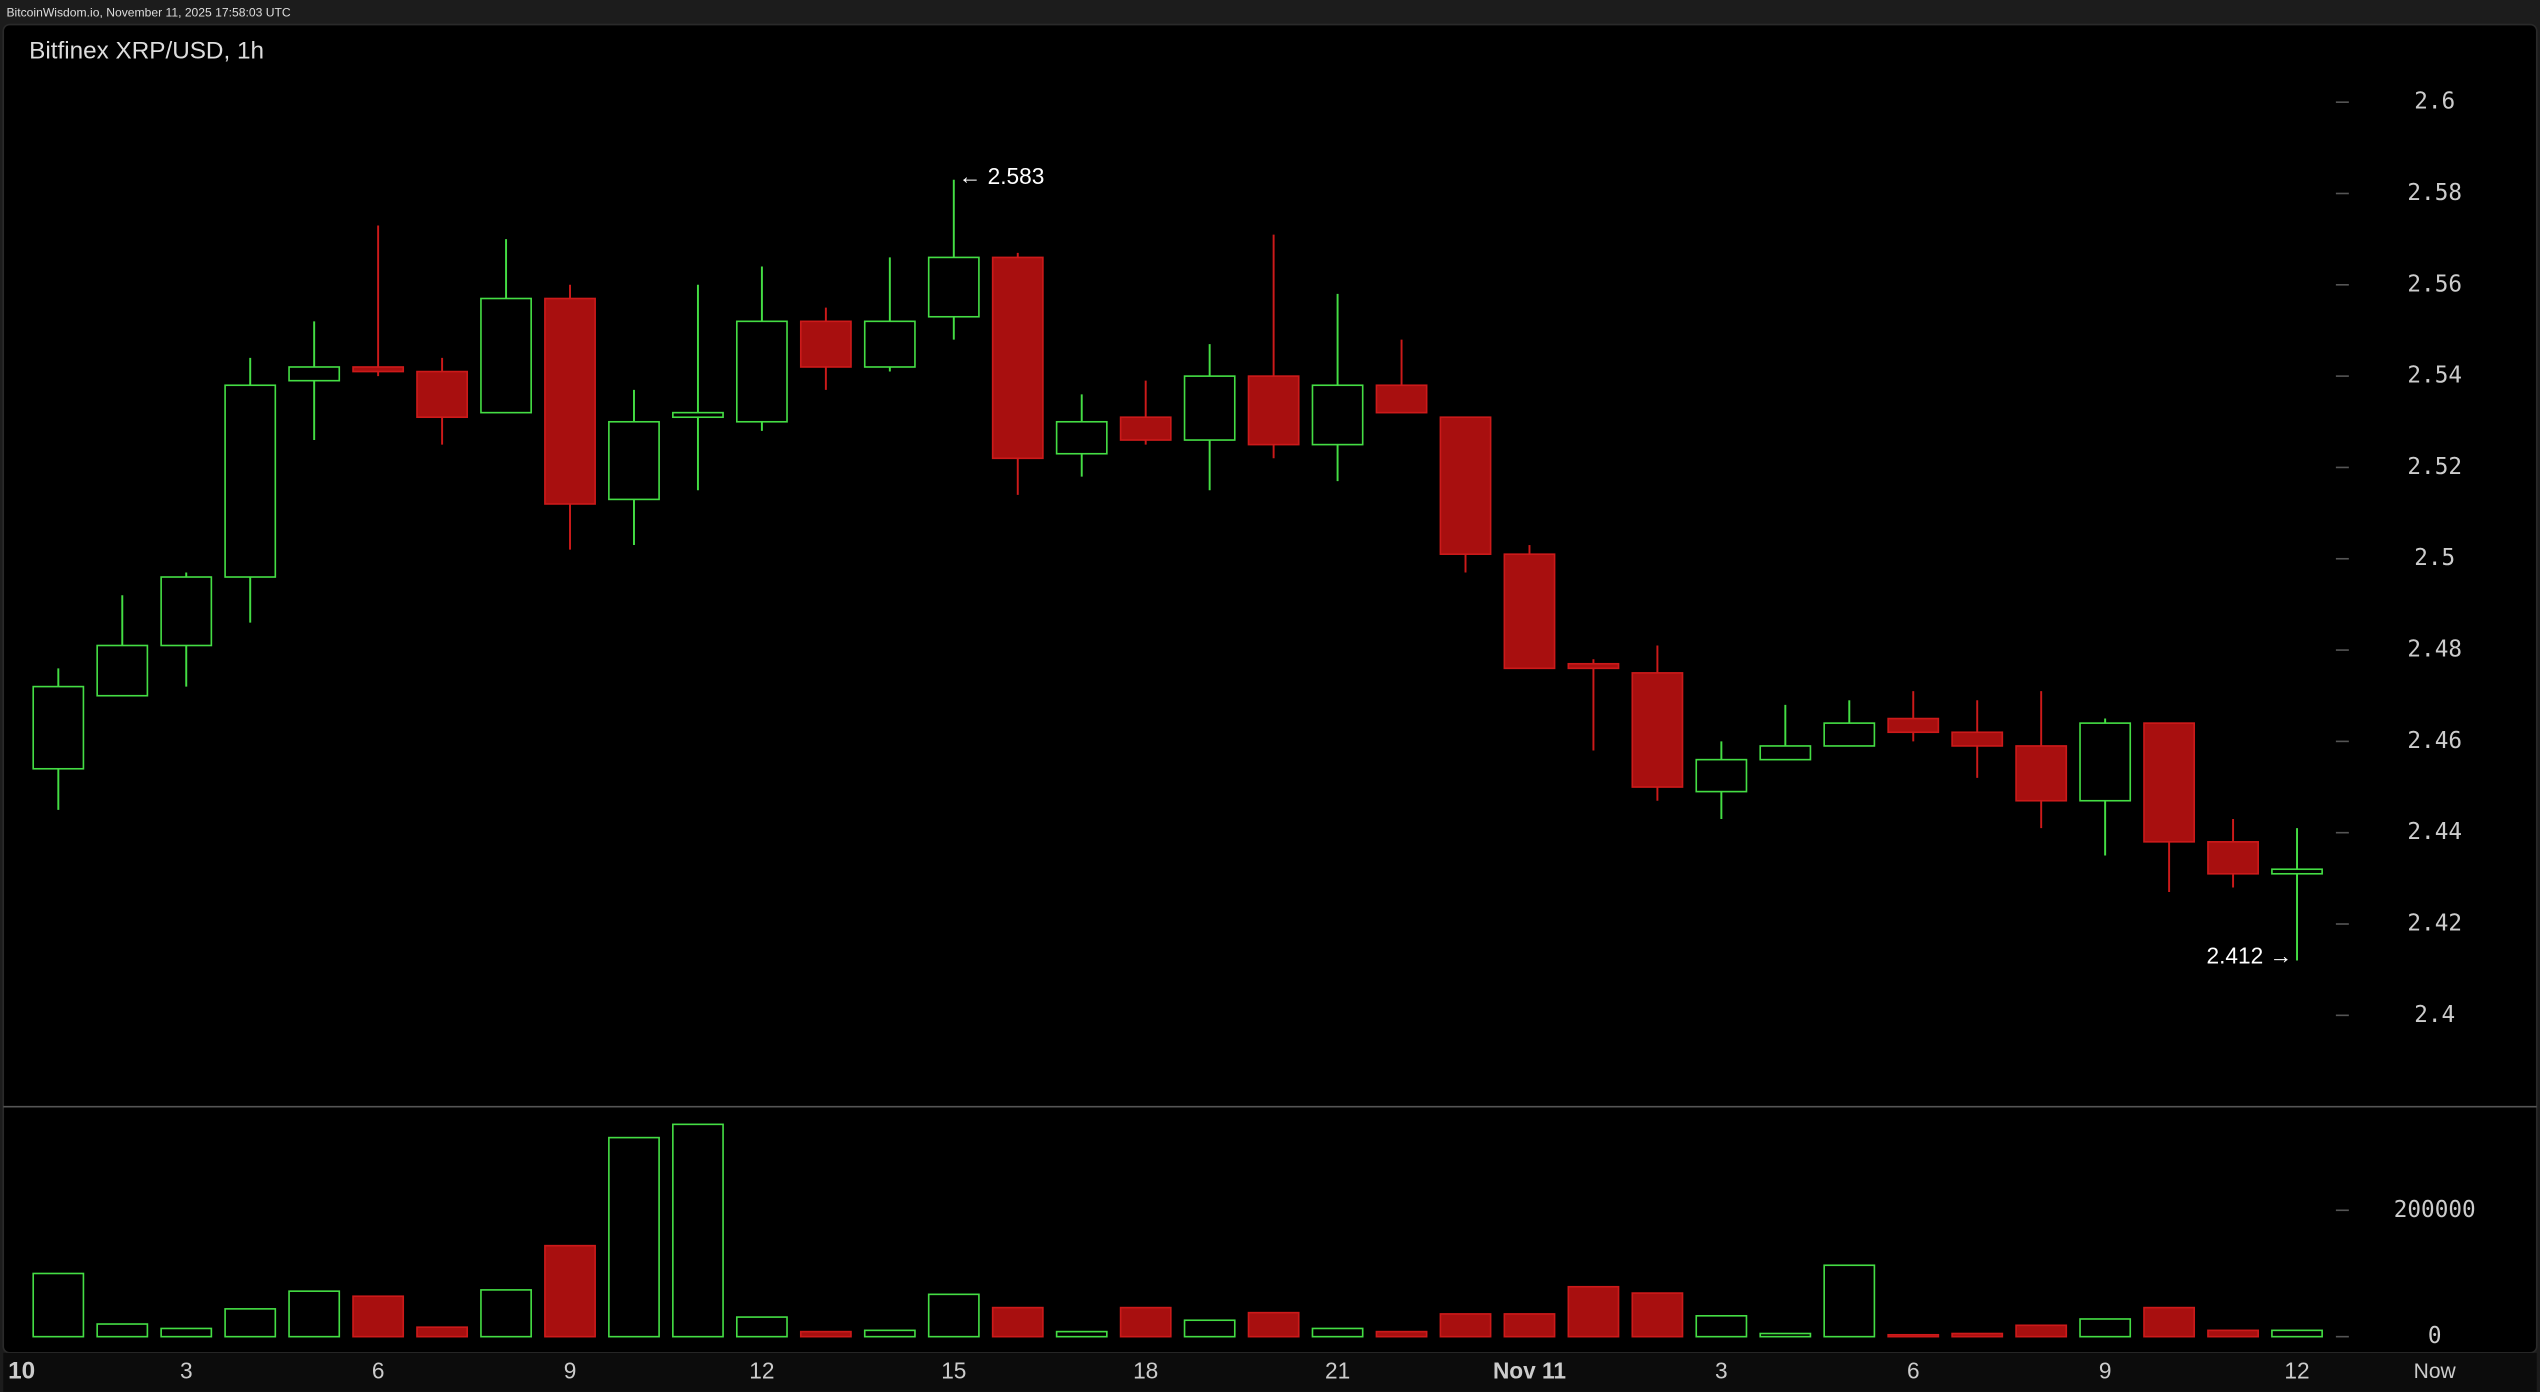  What do you see at coordinates (953, 1370) in the screenshot?
I see `x-tick-label: 15` at bounding box center [953, 1370].